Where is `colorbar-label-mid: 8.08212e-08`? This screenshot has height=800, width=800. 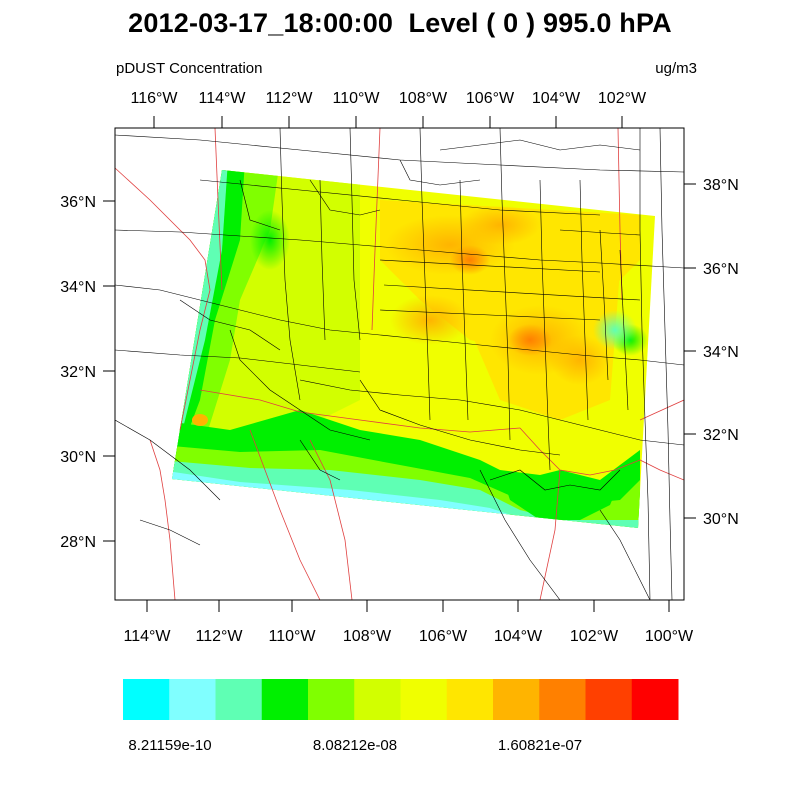
colorbar-label-mid: 8.08212e-08 is located at coordinates (355, 745).